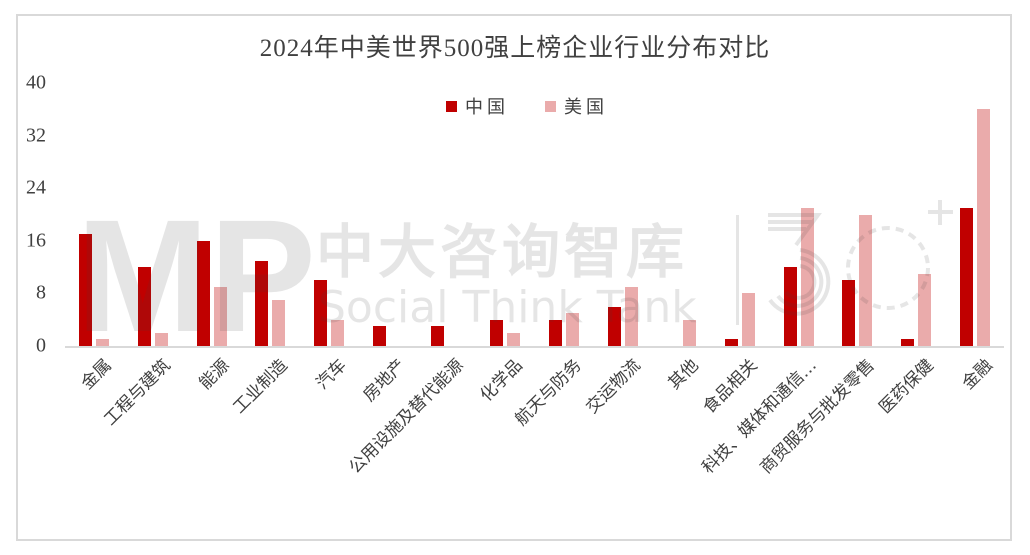 The height and width of the screenshot is (555, 1030). Describe the element at coordinates (36, 187) in the screenshot. I see `y-tick-label: 24` at that location.